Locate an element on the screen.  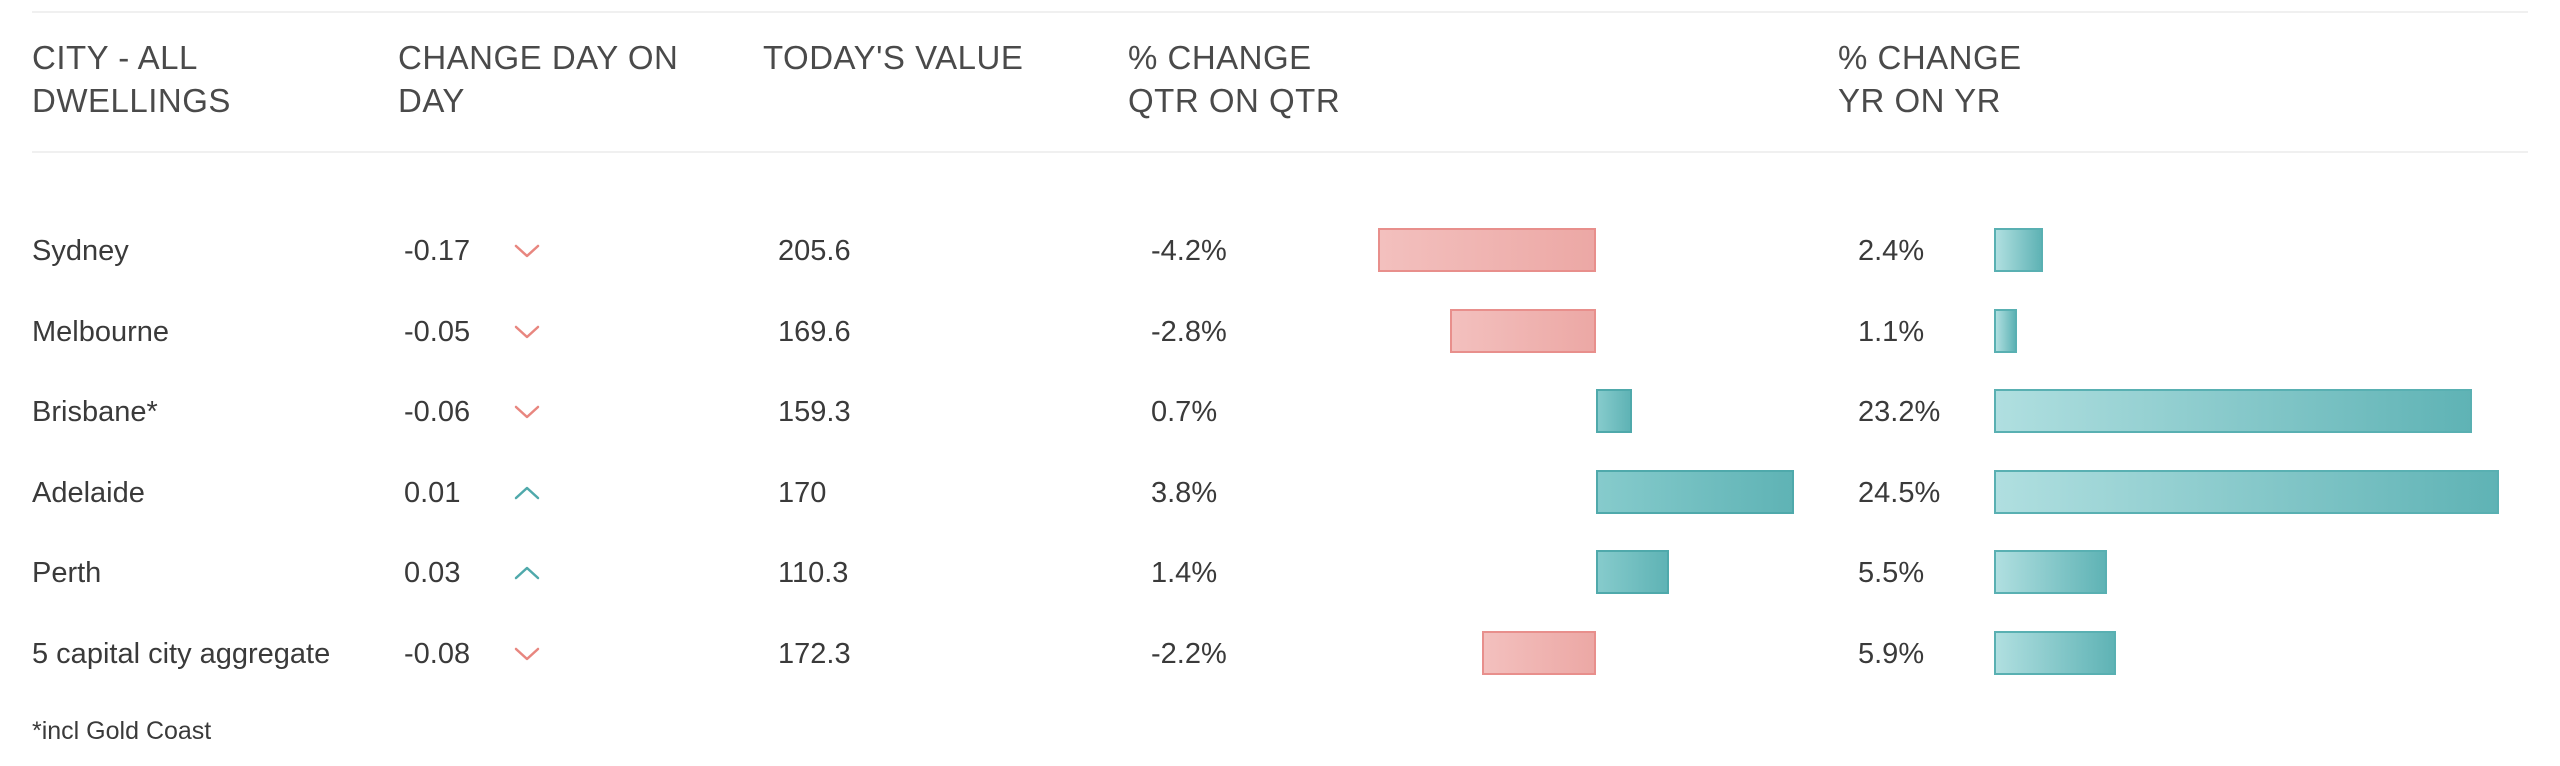
city-name: Melbourne is located at coordinates (101, 332).